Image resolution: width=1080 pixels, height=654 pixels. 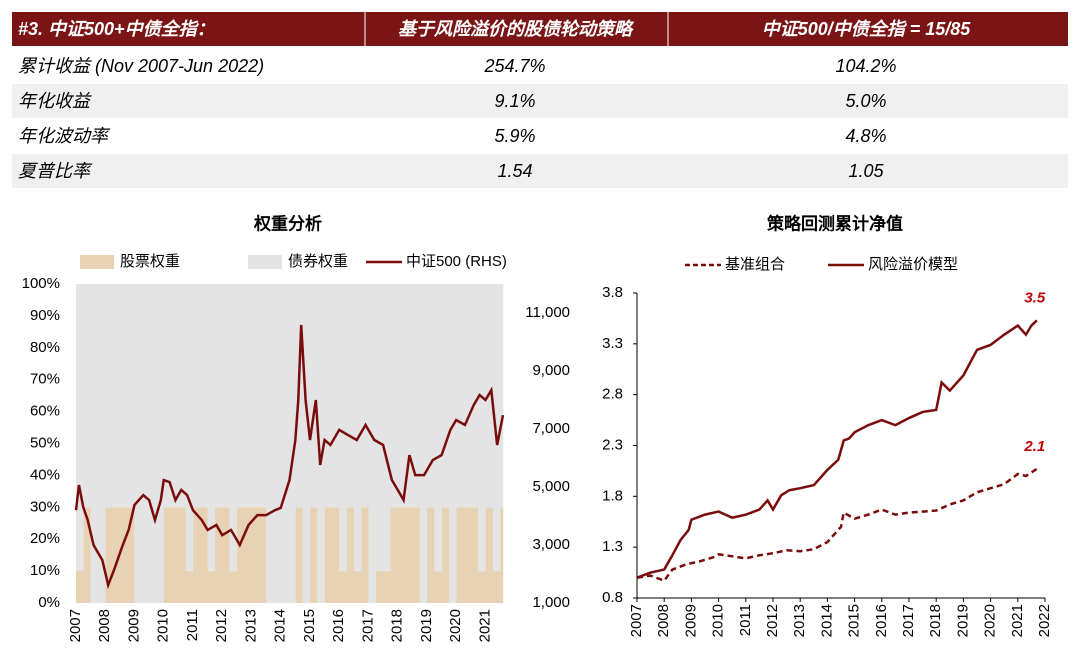 I want to click on x-tick-label: 2010, so click(x=718, y=620).